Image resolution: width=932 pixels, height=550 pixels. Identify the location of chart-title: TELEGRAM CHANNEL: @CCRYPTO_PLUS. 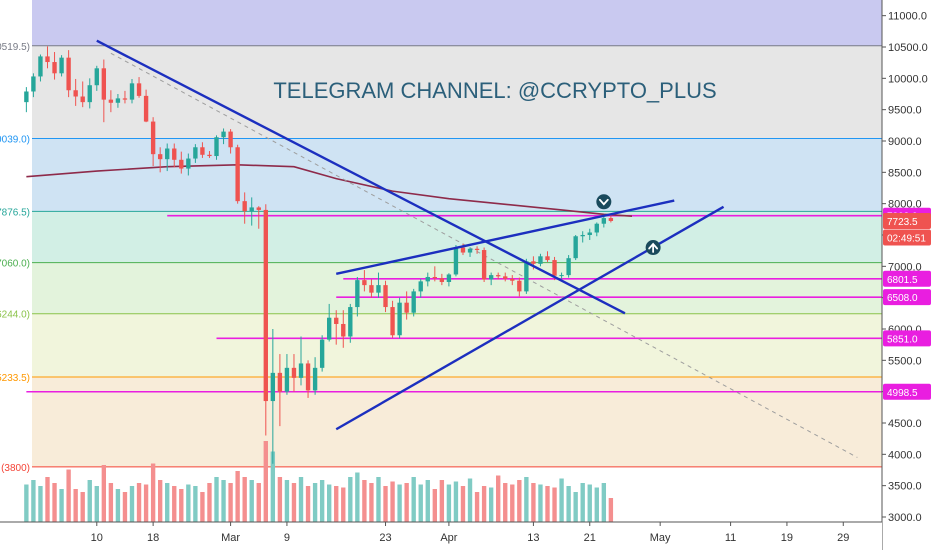
(494, 90).